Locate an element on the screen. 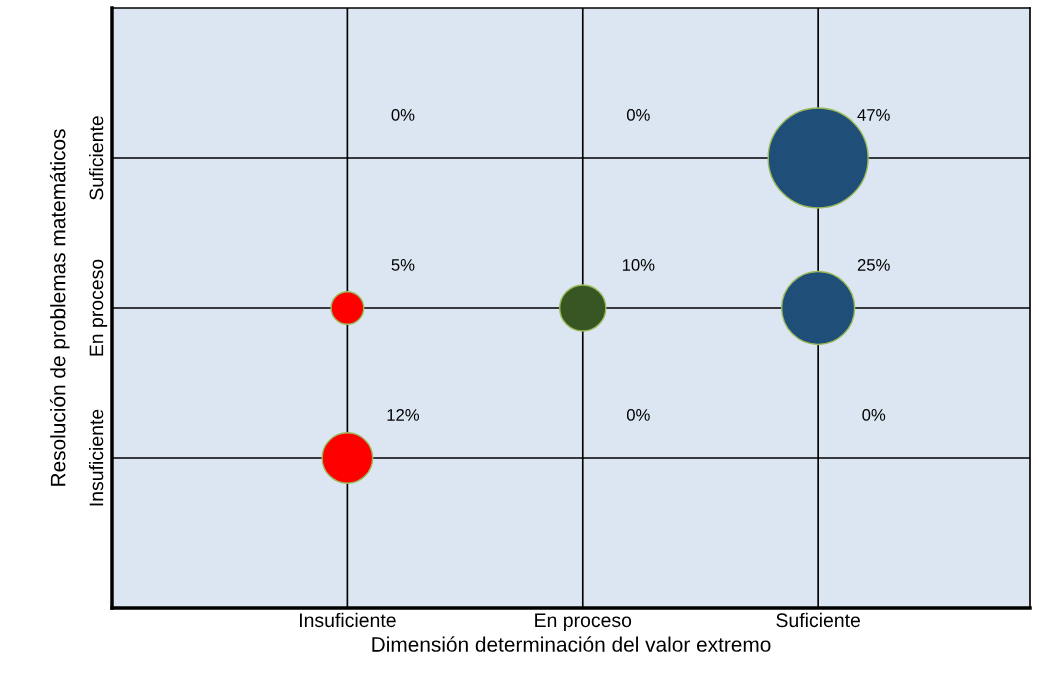 The image size is (1041, 673). y-axis-title: Resolución de problemas matemáticos is located at coordinates (59, 307).